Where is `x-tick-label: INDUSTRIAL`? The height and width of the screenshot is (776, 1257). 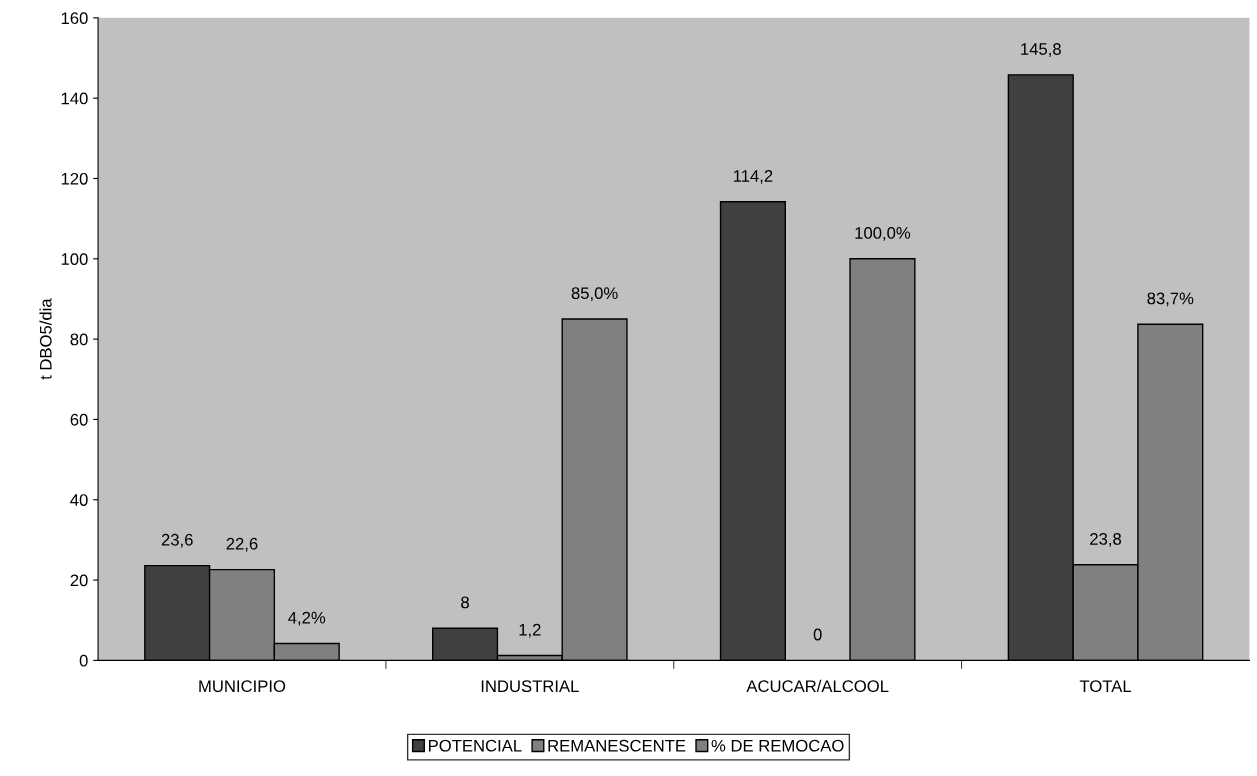 x-tick-label: INDUSTRIAL is located at coordinates (530, 686).